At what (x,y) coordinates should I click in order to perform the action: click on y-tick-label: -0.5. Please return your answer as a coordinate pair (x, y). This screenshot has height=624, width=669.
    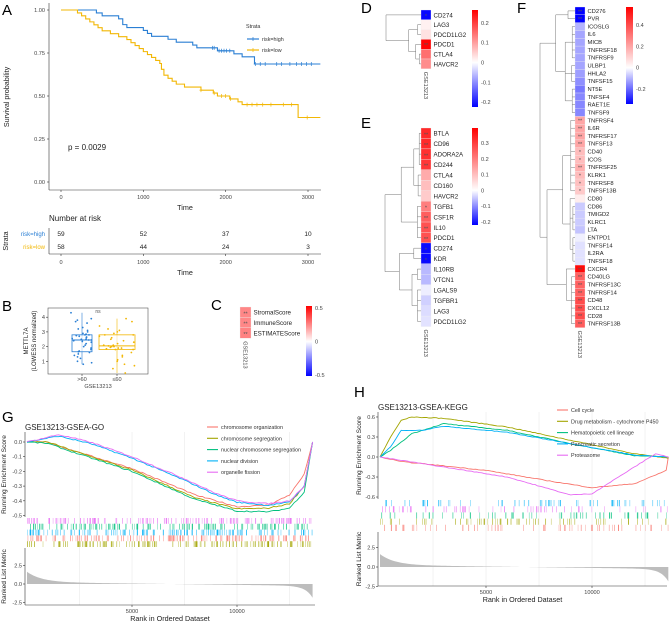
    Looking at the image, I should click on (17, 517).